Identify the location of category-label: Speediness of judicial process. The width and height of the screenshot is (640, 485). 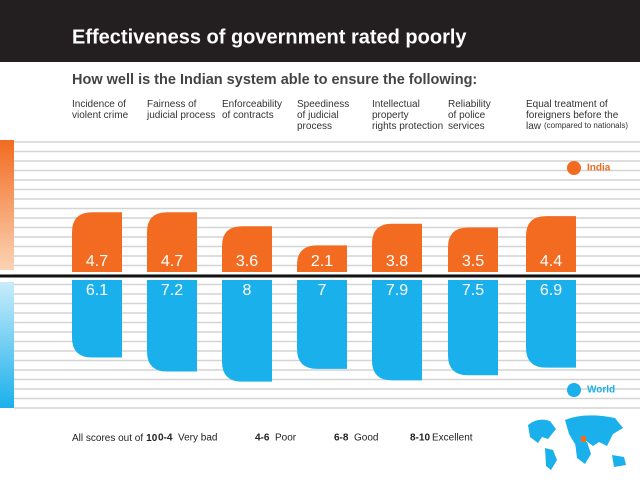
(323, 115).